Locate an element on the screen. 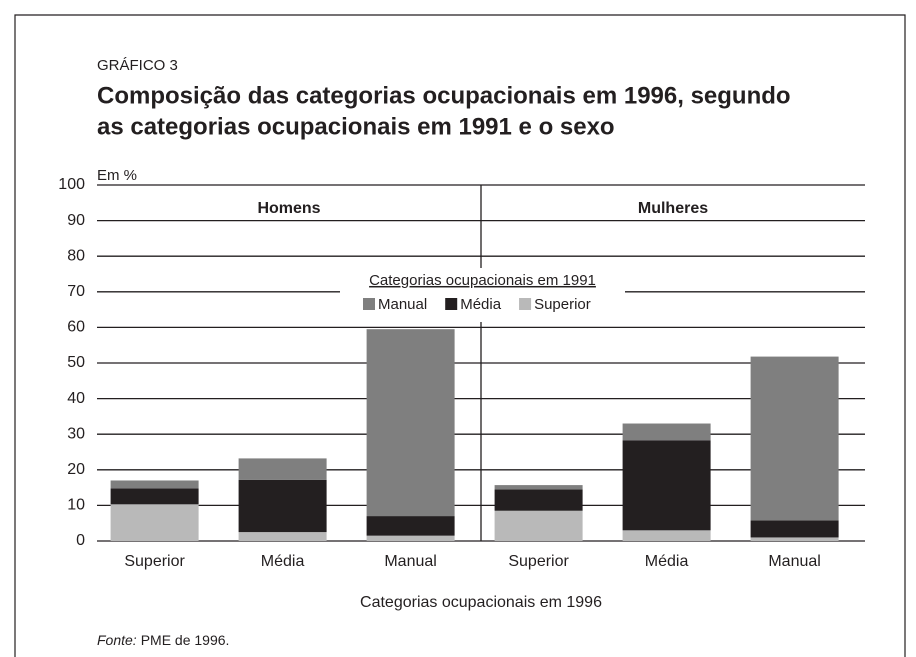 This screenshot has height=657, width=916. panel-title: Mulheres is located at coordinates (673, 208).